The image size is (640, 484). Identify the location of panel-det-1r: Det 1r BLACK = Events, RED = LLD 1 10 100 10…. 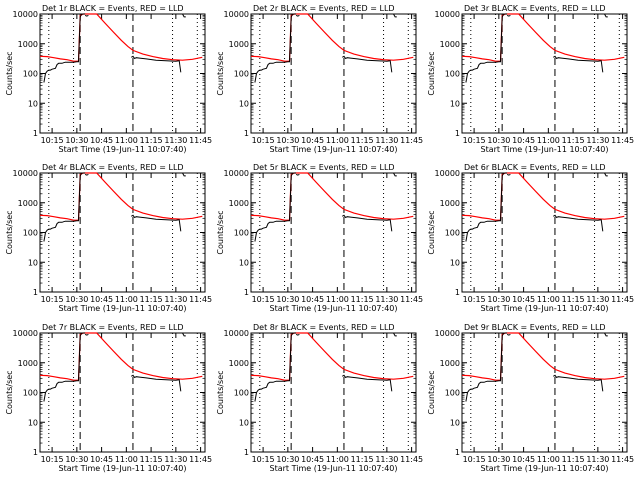
(108, 79).